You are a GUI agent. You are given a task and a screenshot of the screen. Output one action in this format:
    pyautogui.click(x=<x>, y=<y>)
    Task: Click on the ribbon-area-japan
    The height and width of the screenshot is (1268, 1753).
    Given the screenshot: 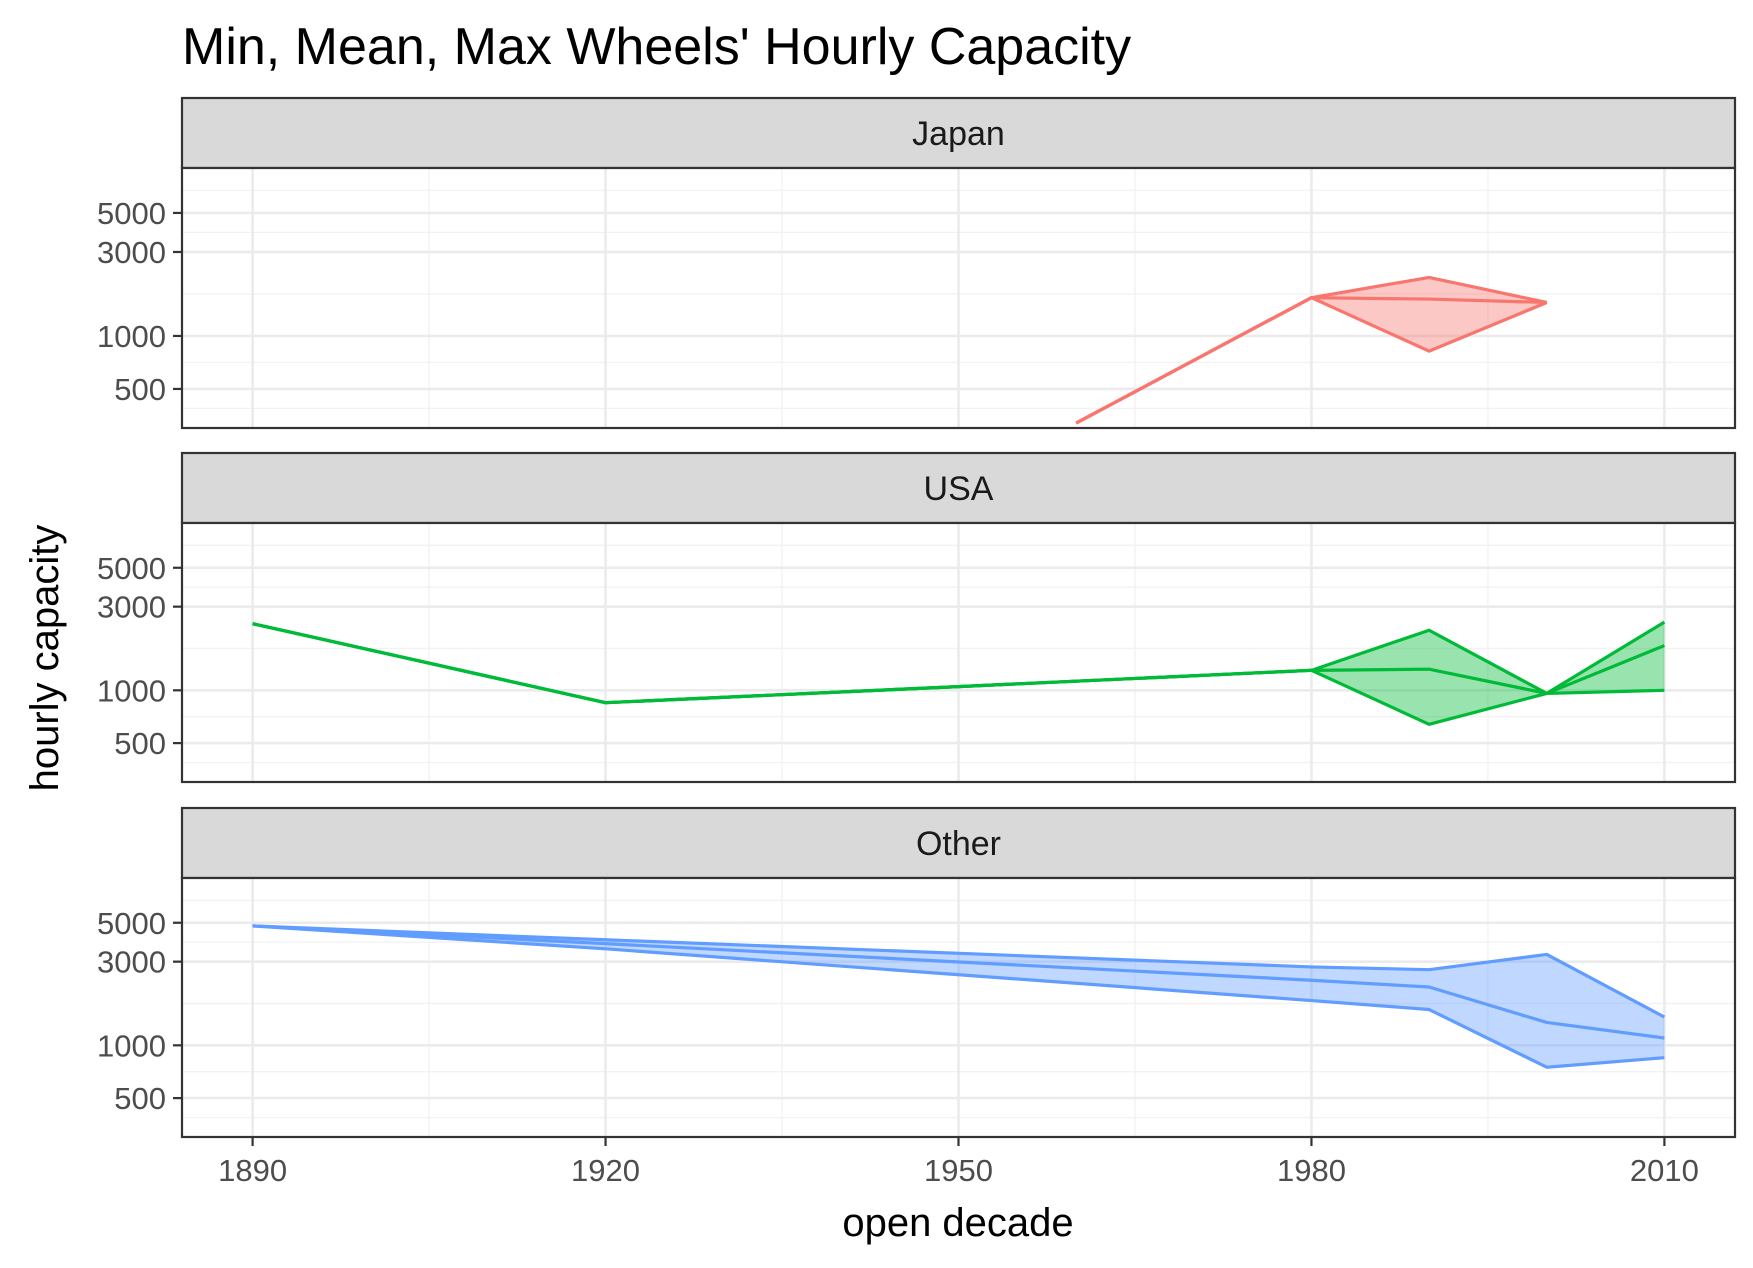 What is the action you would take?
    pyautogui.click(x=1311, y=350)
    